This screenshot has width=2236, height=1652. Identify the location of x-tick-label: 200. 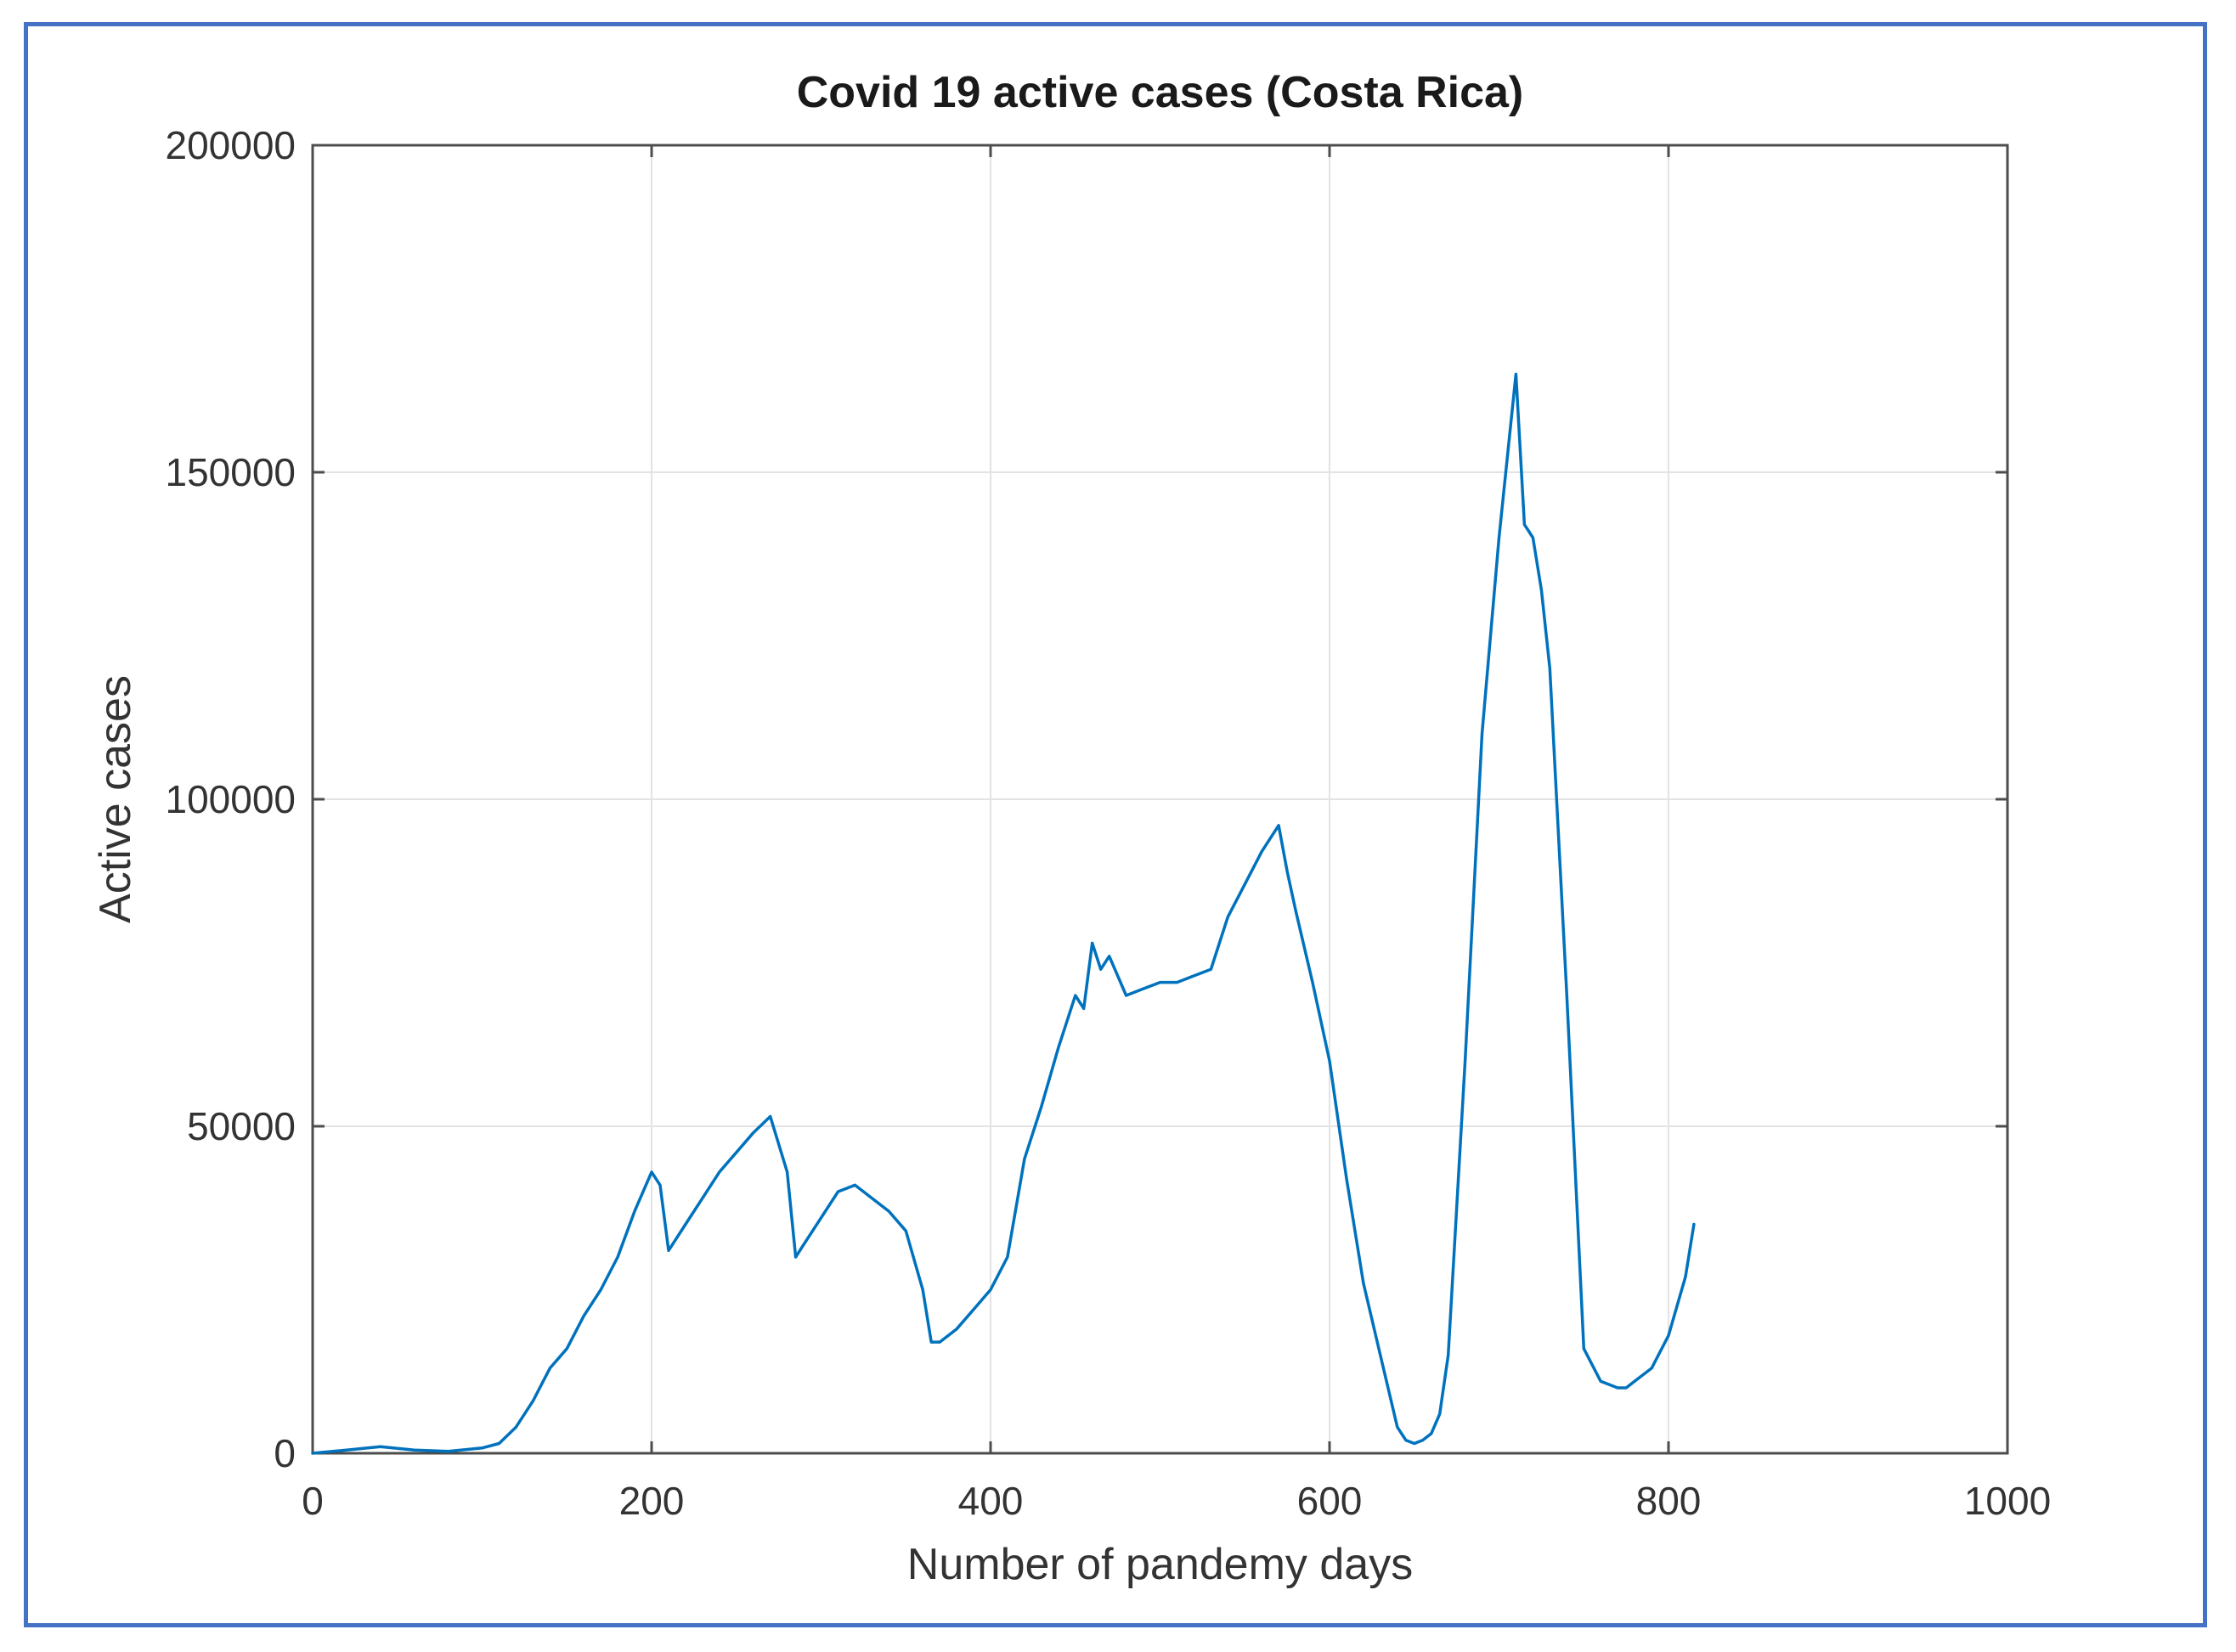
(652, 1501).